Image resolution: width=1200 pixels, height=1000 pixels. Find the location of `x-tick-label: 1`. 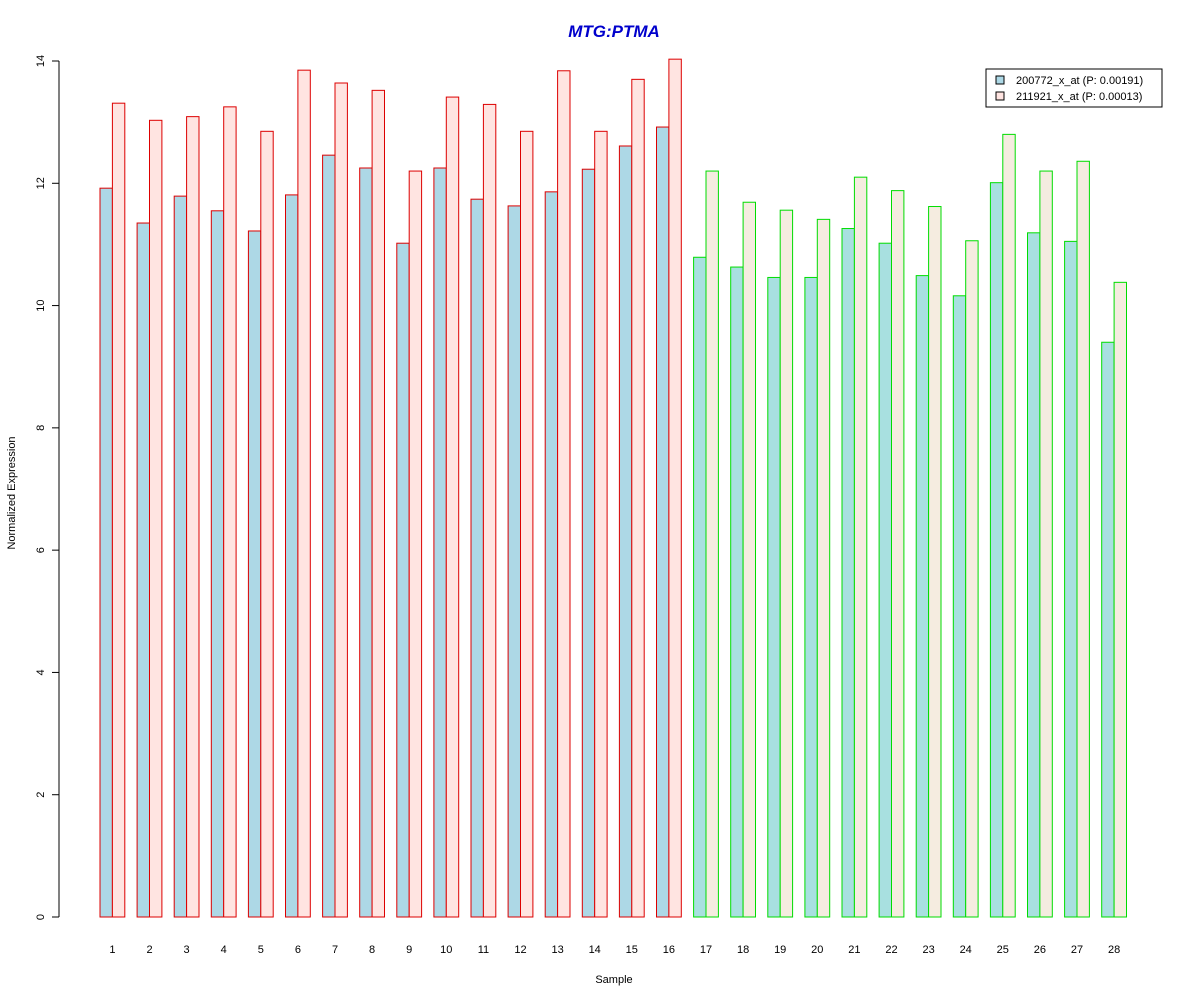

x-tick-label: 1 is located at coordinates (112, 950).